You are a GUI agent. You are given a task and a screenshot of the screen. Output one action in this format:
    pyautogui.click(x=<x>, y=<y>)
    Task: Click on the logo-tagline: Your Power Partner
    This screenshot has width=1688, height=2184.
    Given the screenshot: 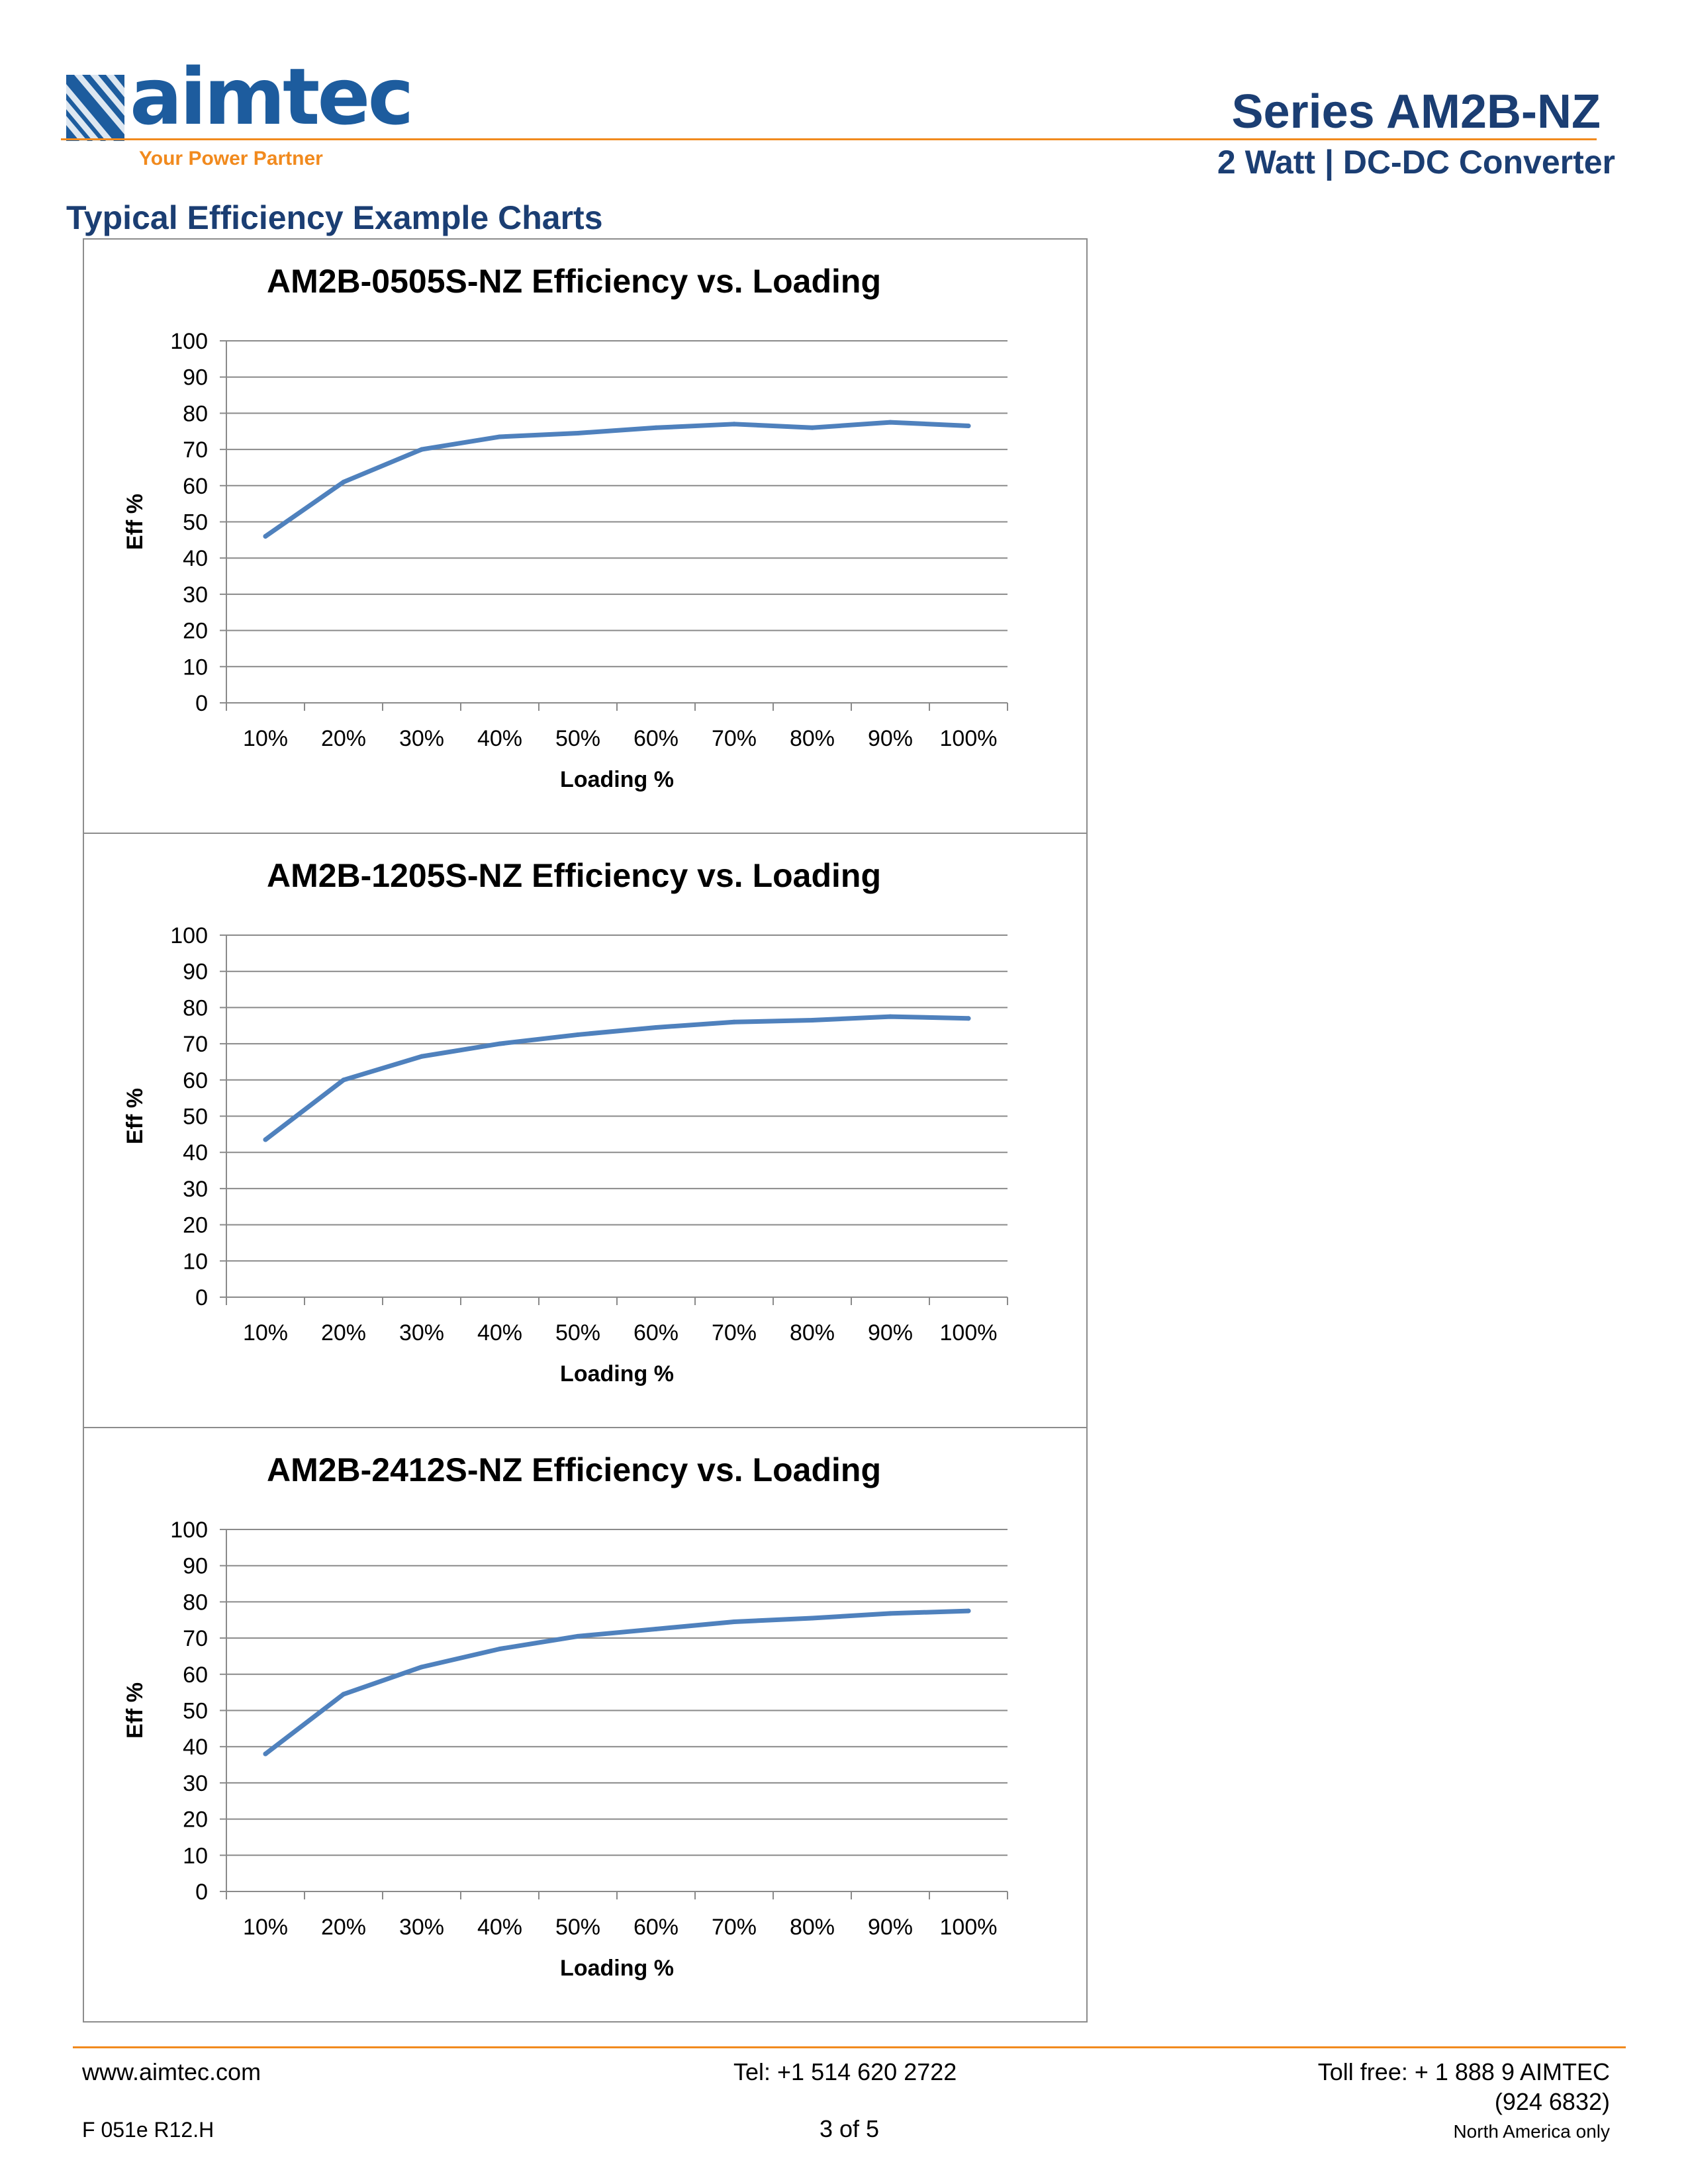 What is the action you would take?
    pyautogui.click(x=231, y=159)
    